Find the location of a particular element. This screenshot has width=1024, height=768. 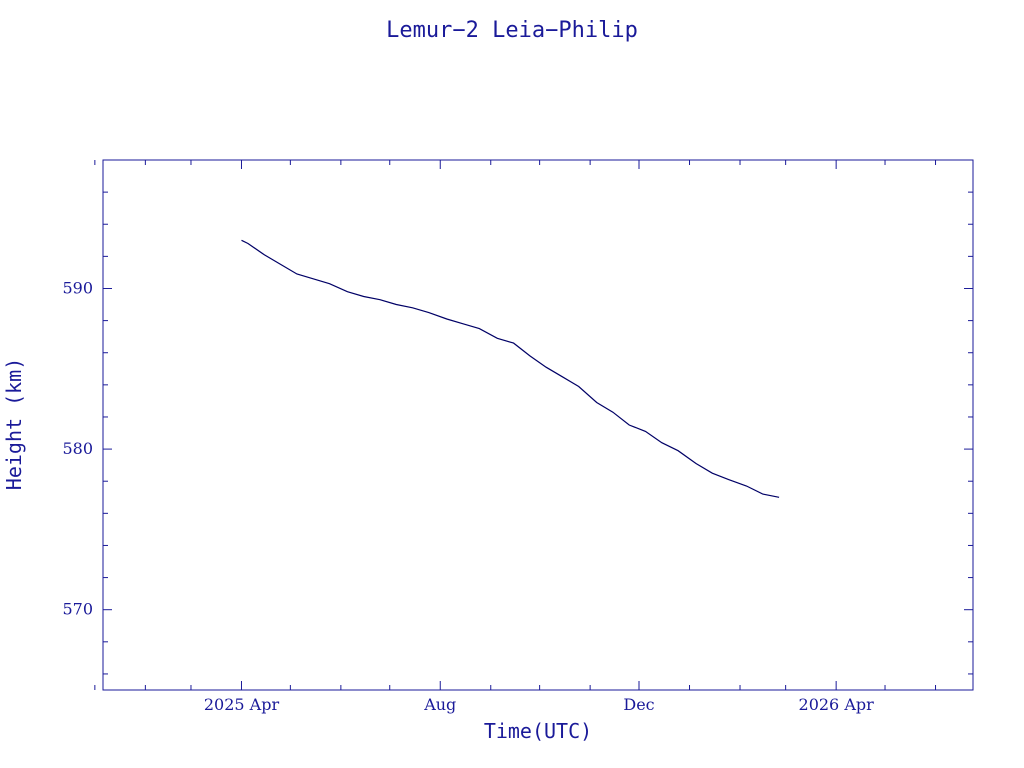

y-tick-label: 570 is located at coordinates (77, 609).